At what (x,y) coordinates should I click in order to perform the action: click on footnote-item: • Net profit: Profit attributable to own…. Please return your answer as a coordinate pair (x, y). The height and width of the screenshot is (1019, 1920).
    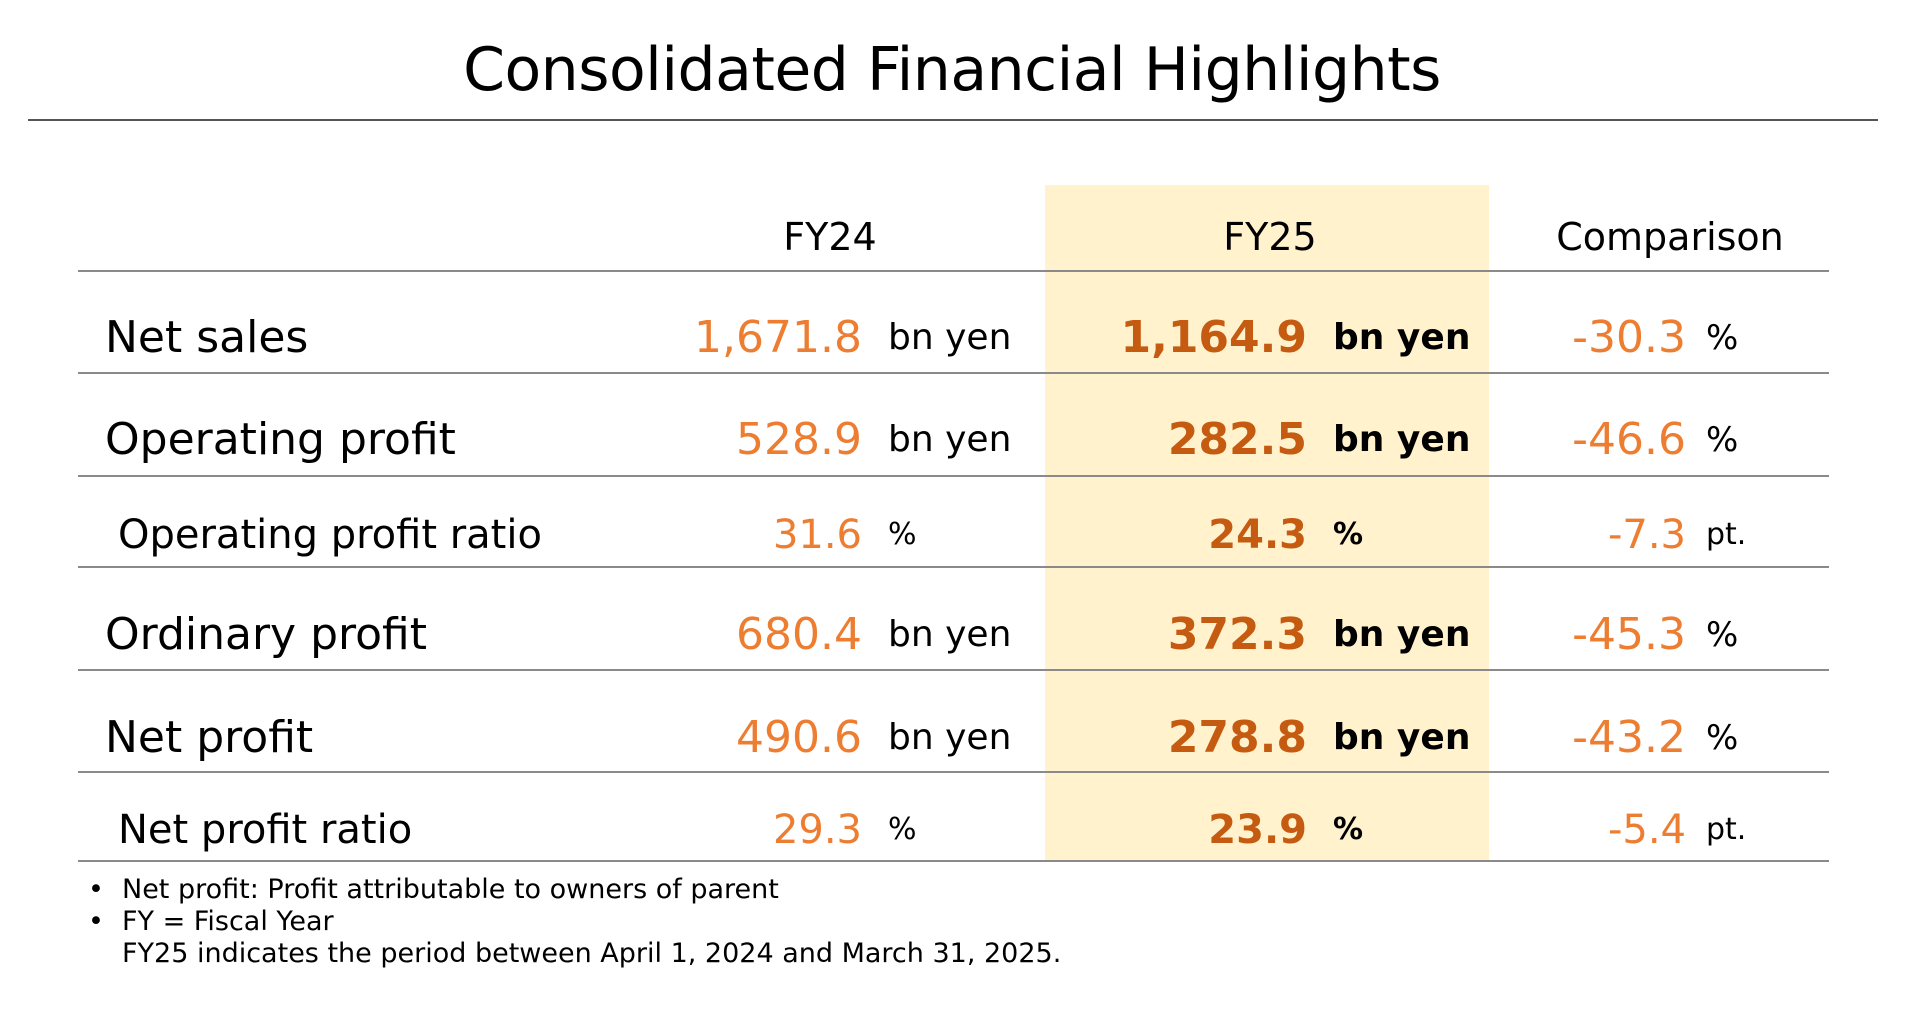
    Looking at the image, I should click on (574, 890).